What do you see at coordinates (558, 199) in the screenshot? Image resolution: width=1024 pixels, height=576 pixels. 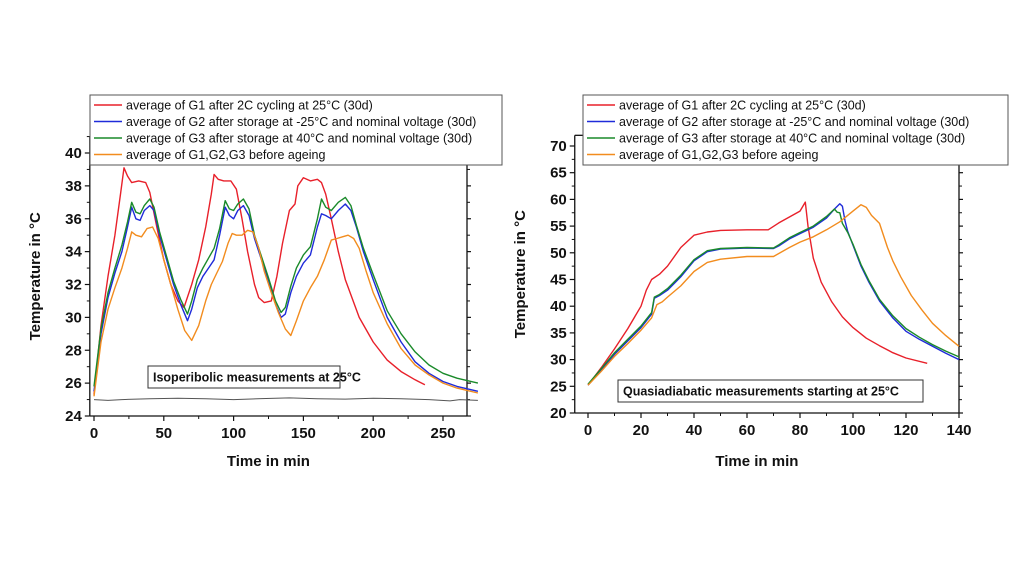 I see `y-tick-label: 60` at bounding box center [558, 199].